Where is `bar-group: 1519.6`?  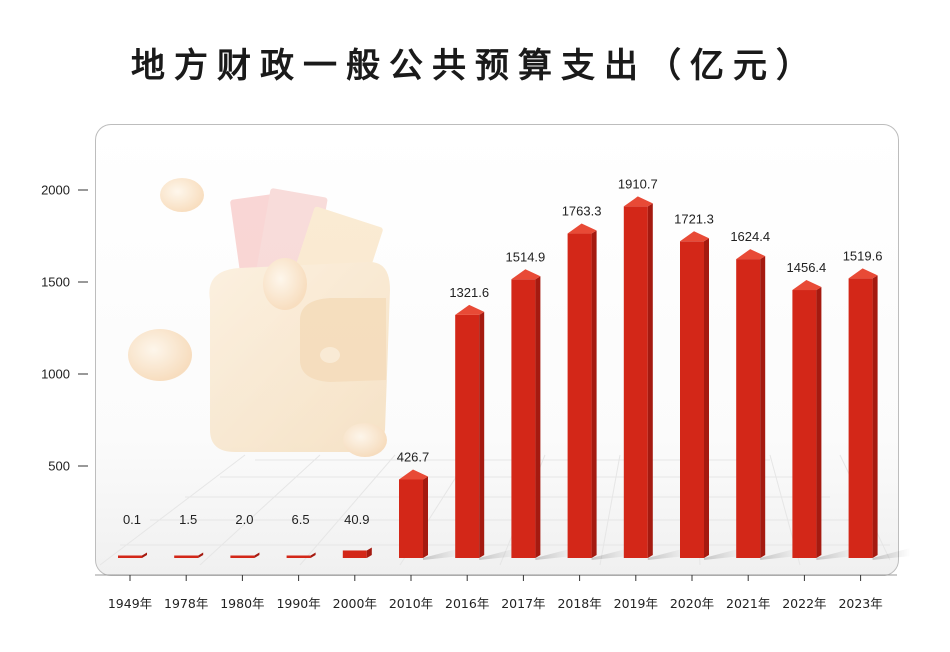 bar-group: 1519.6 is located at coordinates (877, 404).